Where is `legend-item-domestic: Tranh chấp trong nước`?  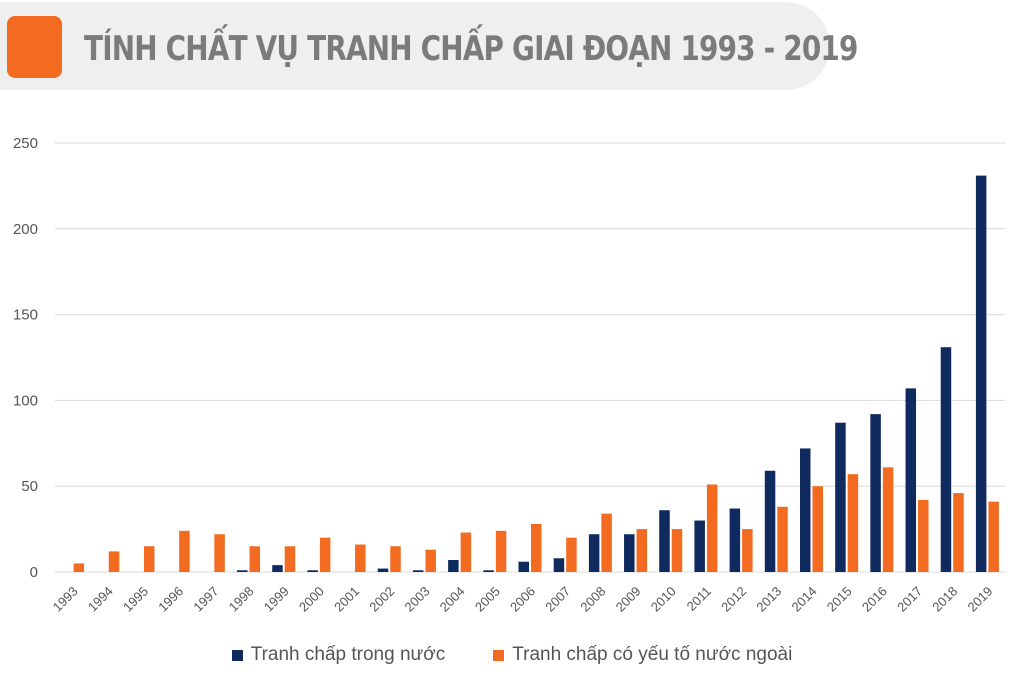
legend-item-domestic: Tranh chấp trong nước is located at coordinates (338, 655).